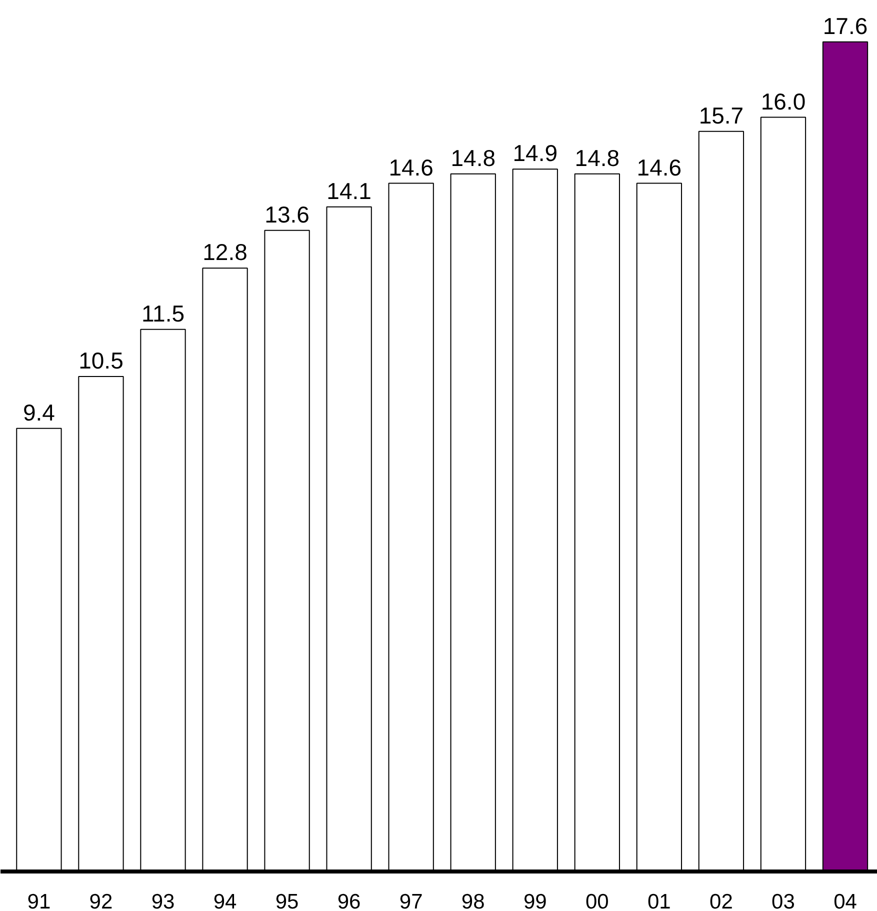  Describe the element at coordinates (721, 115) in the screenshot. I see `data-label: 15.7` at that location.